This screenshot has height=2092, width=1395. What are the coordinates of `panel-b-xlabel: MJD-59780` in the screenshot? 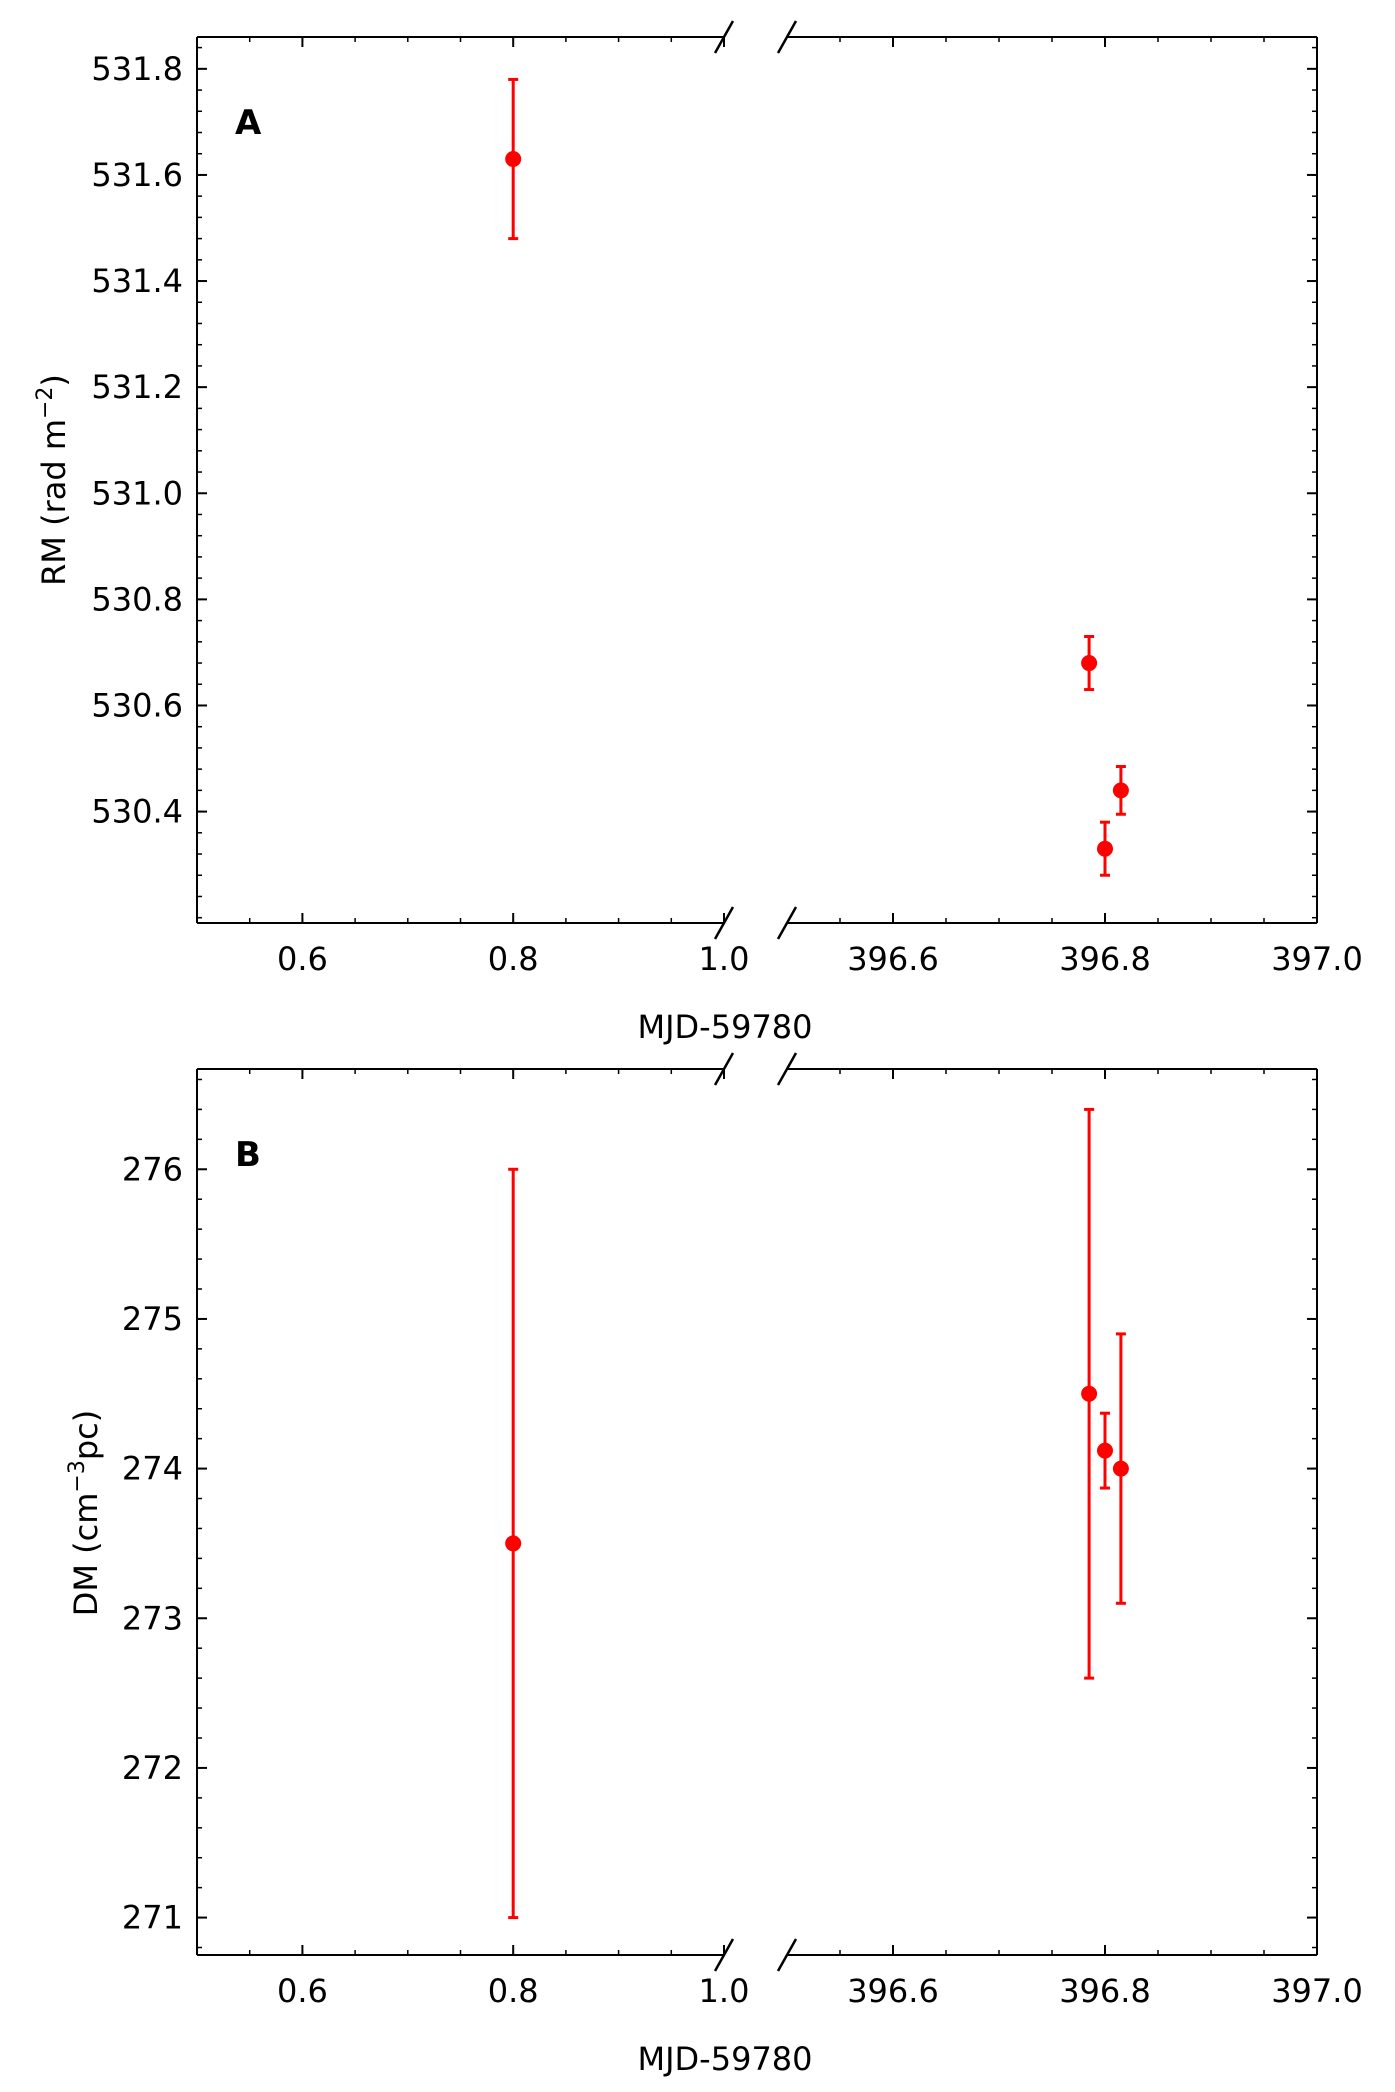 It's located at (724, 2059).